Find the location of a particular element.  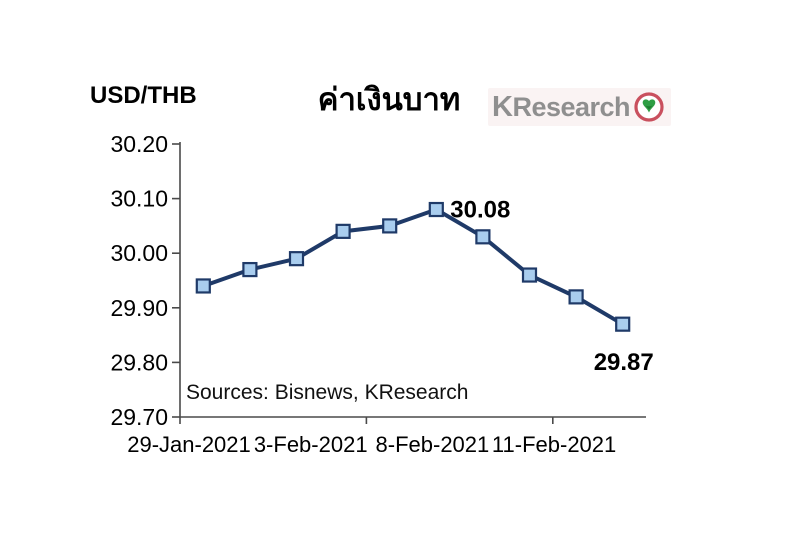

y-axis-unit-label: USD/THB is located at coordinates (143, 95).